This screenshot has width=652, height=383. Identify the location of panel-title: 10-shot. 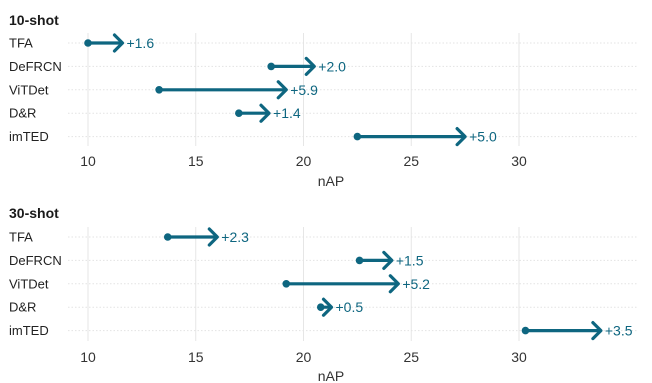
(34, 20).